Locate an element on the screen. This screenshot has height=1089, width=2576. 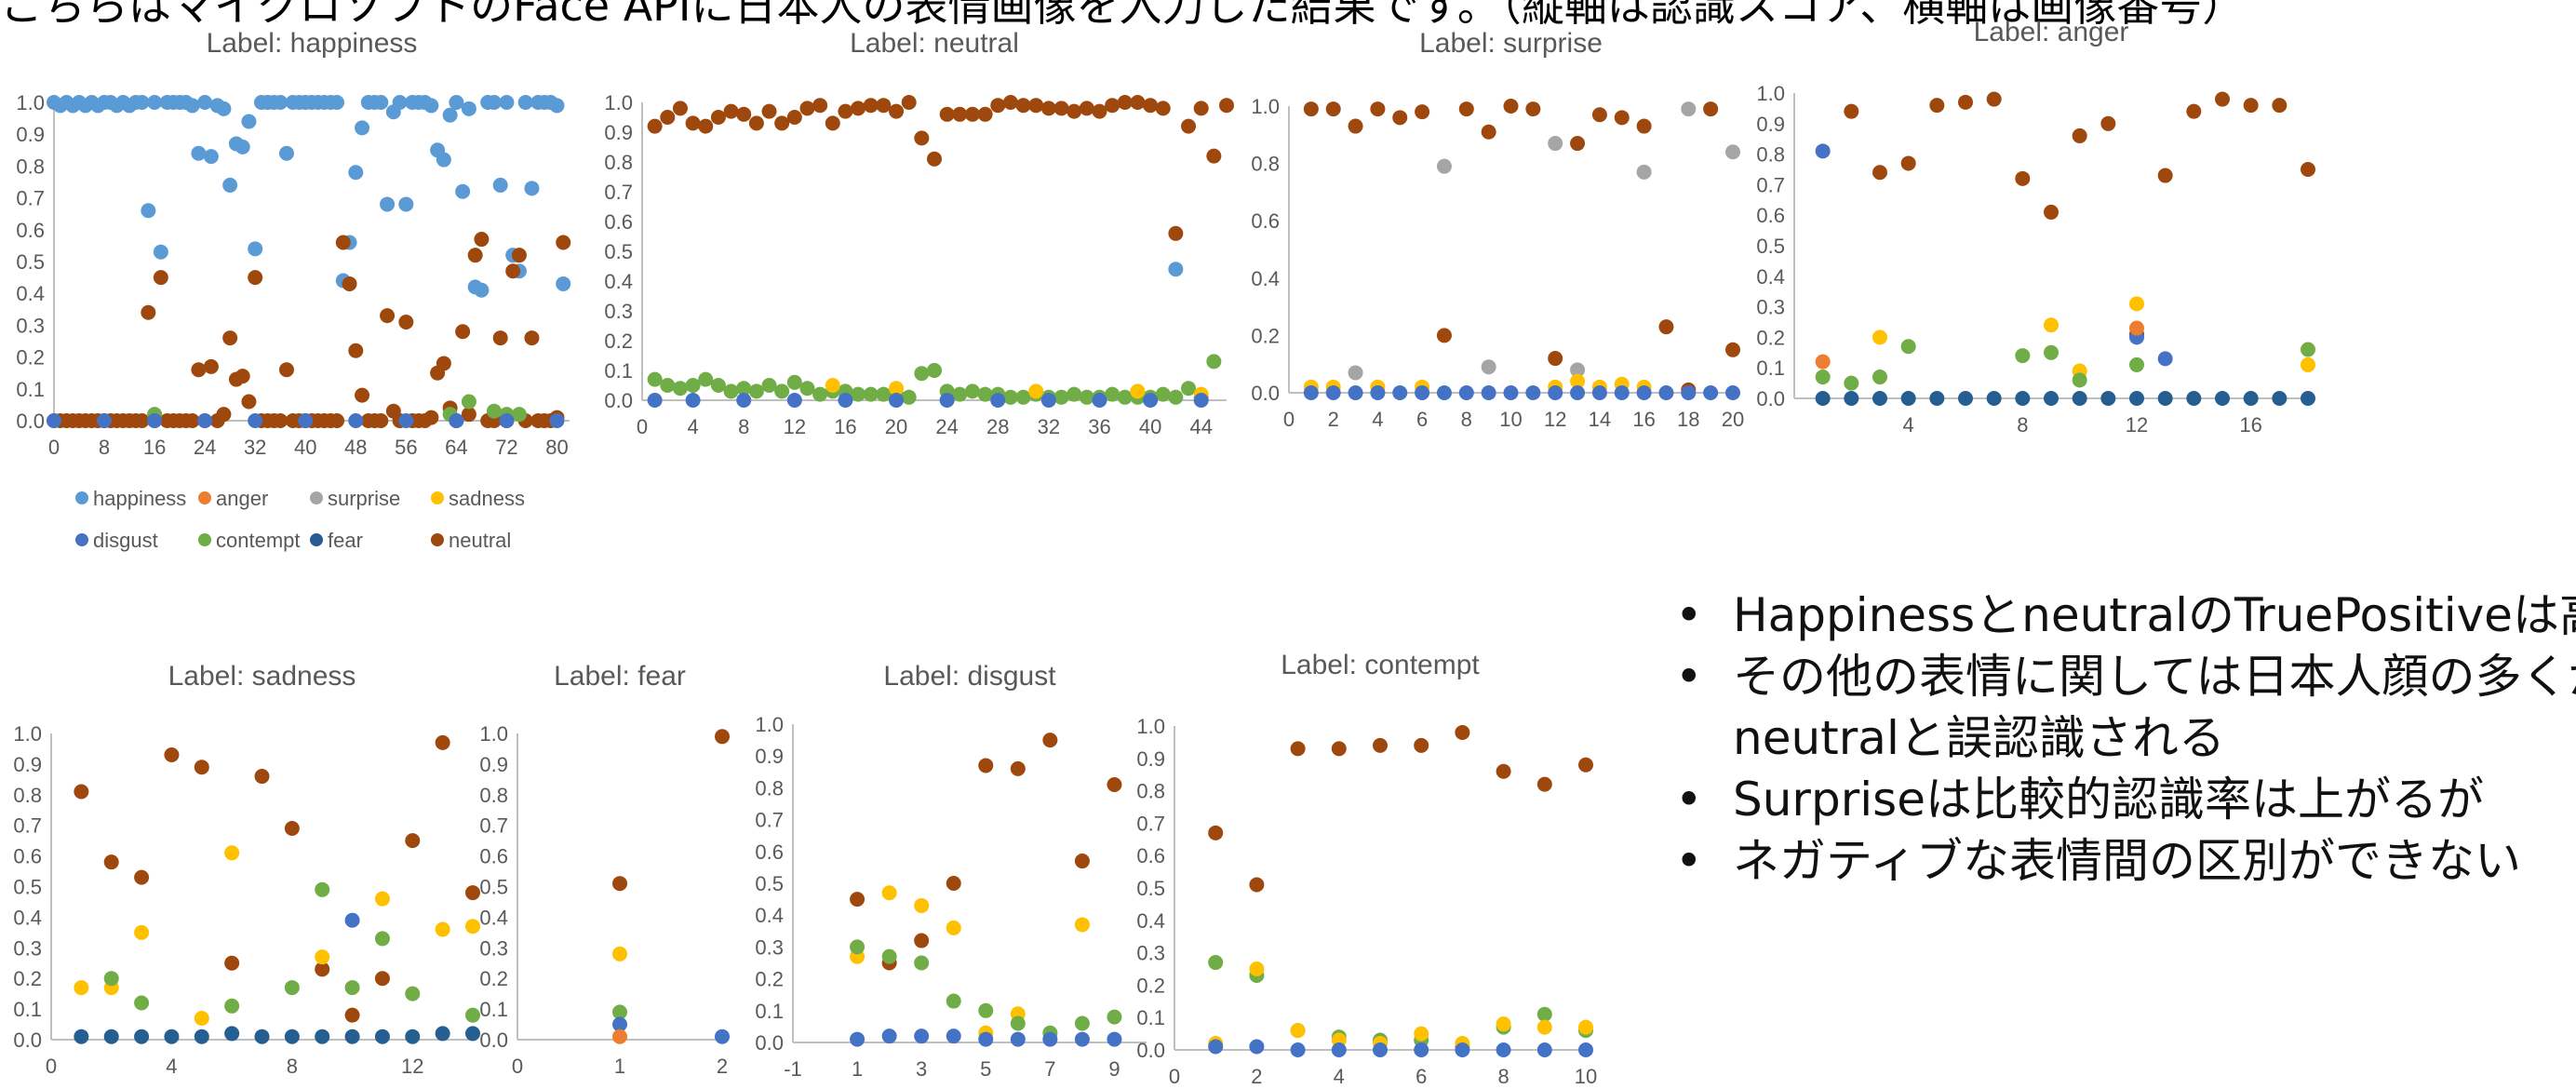
chart-title: Label: contempt is located at coordinates (1380, 665).